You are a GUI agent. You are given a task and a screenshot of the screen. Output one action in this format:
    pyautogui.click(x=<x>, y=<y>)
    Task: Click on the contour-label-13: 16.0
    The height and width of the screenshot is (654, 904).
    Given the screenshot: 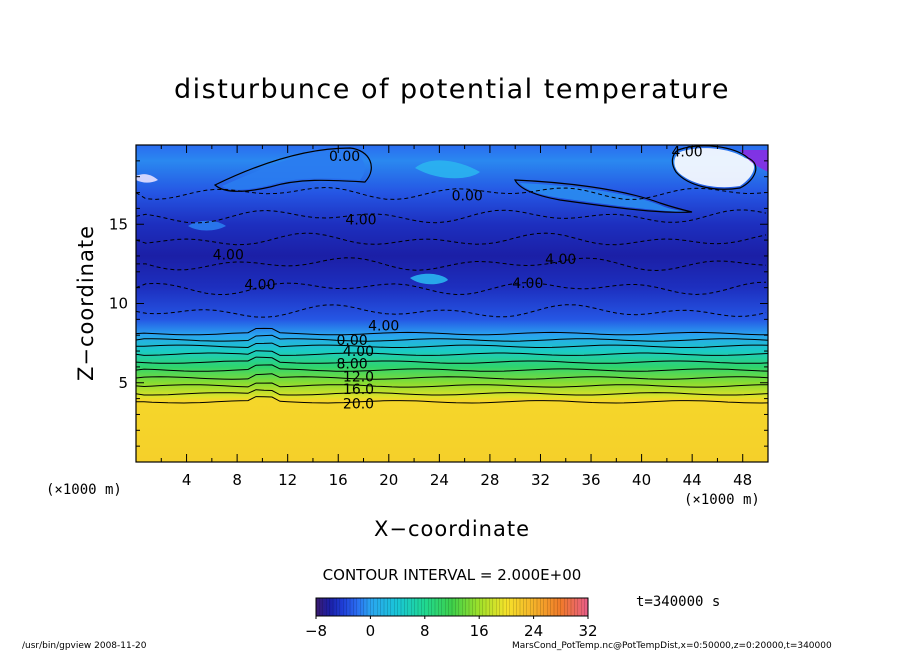 What is the action you would take?
    pyautogui.click(x=358, y=390)
    